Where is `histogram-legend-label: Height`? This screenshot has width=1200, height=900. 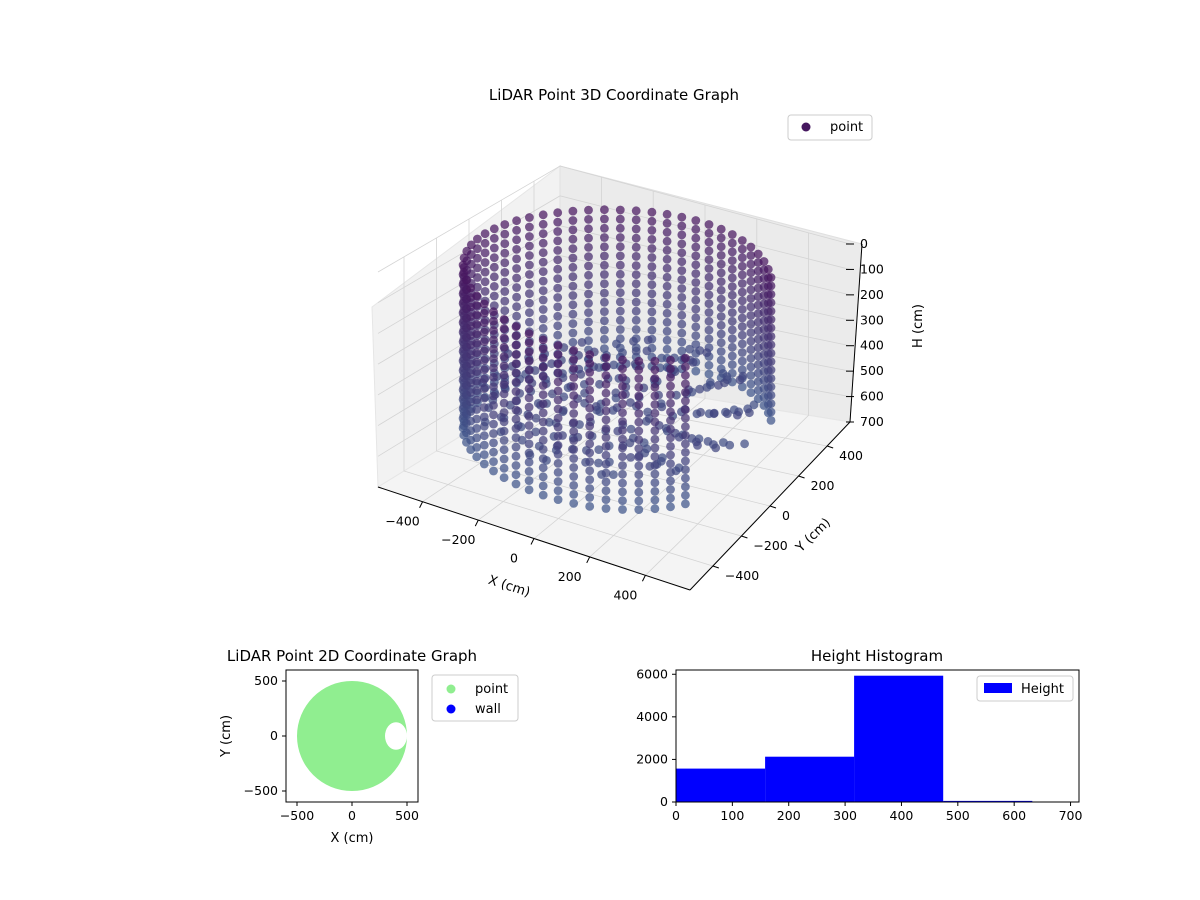
histogram-legend-label: Height is located at coordinates (1042, 689).